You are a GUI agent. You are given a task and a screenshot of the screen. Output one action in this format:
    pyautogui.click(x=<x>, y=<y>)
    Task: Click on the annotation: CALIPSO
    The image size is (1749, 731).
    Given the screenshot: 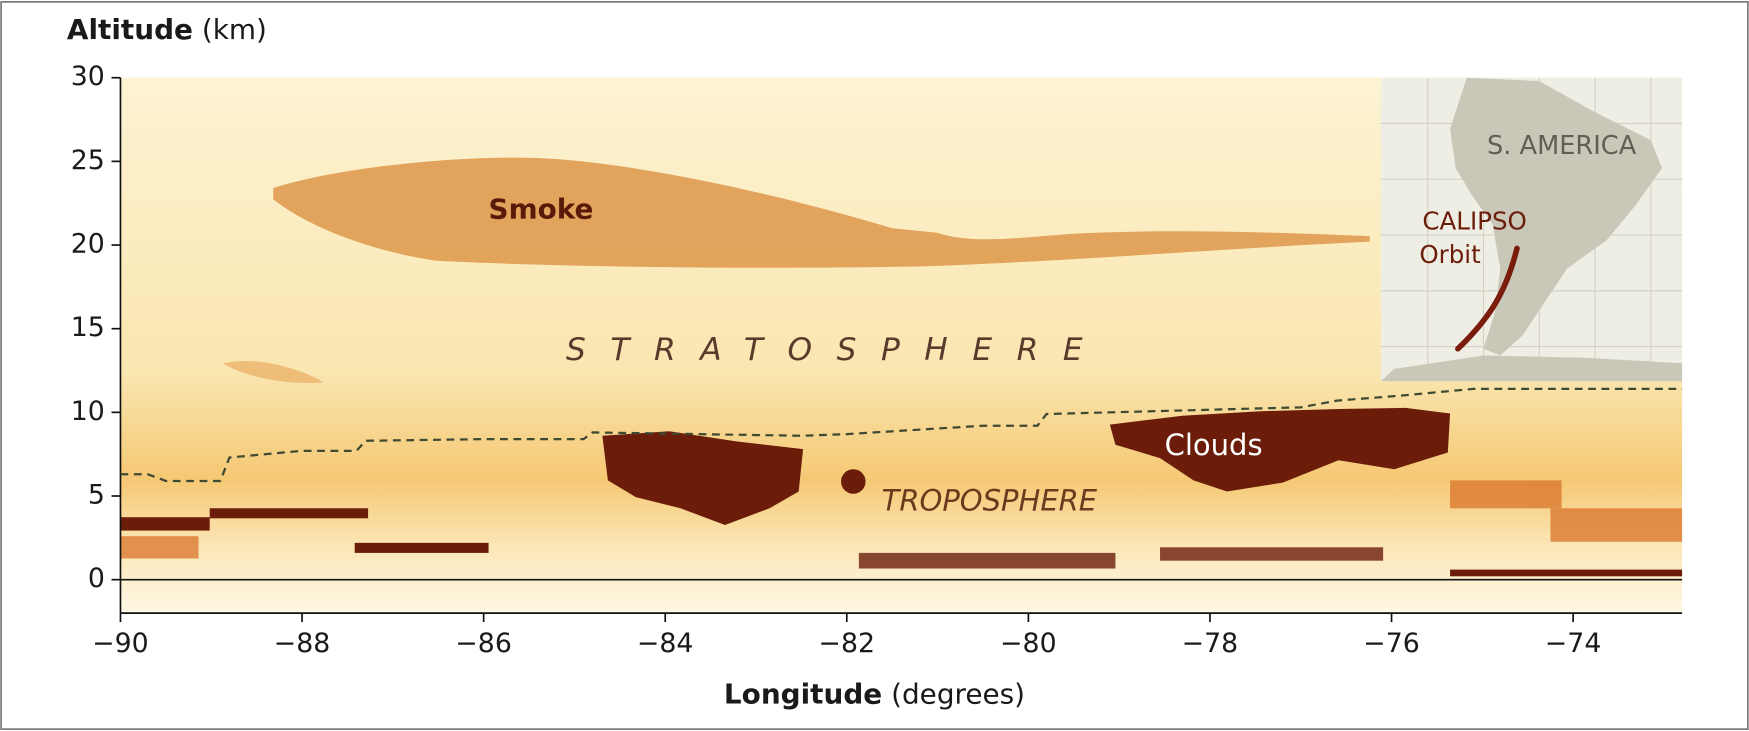 What is the action you would take?
    pyautogui.click(x=1474, y=221)
    